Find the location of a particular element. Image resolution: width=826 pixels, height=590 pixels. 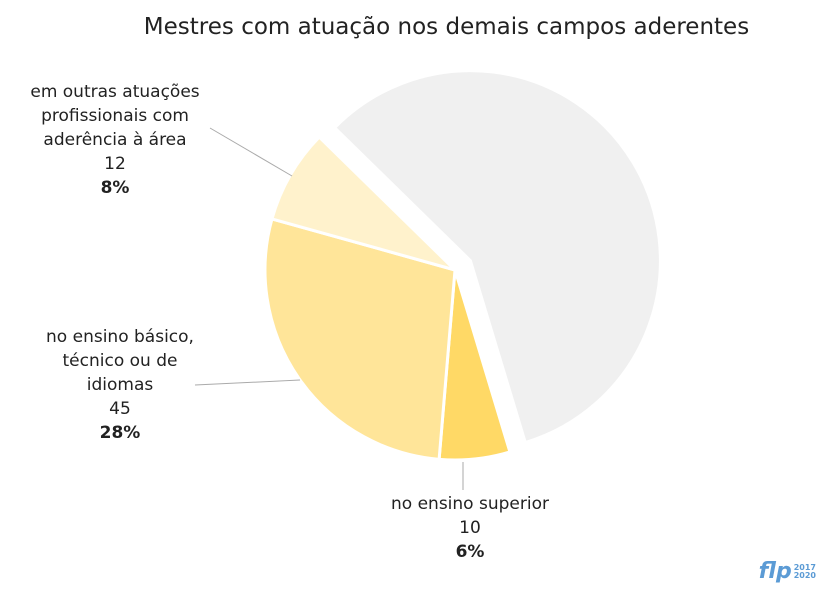

count-label: 10 is located at coordinates (470, 528).